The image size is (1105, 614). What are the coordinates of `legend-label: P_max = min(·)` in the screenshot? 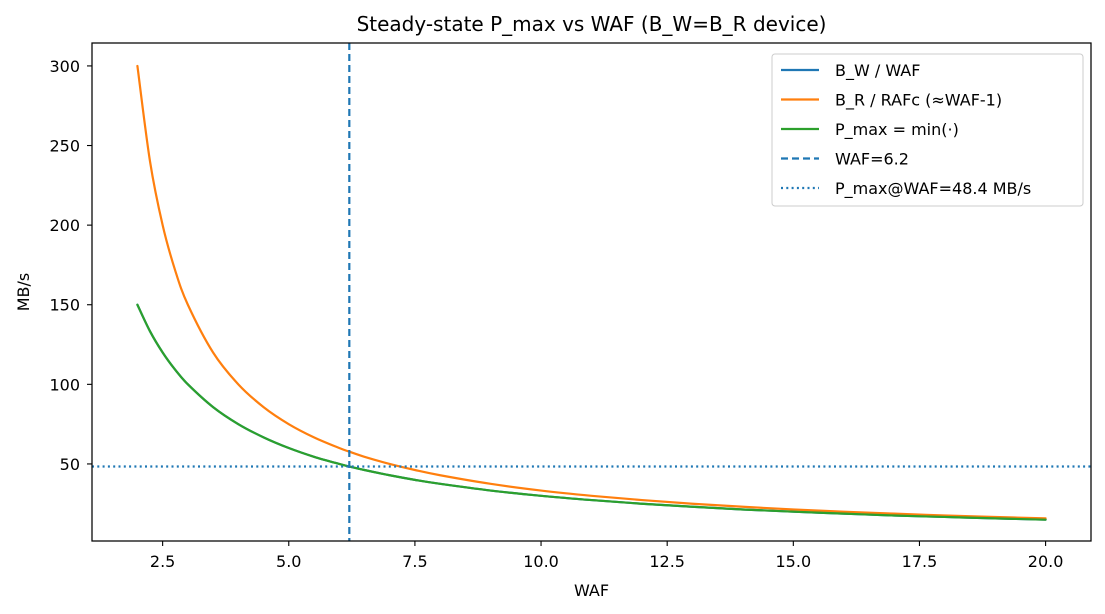 It's located at (897, 130).